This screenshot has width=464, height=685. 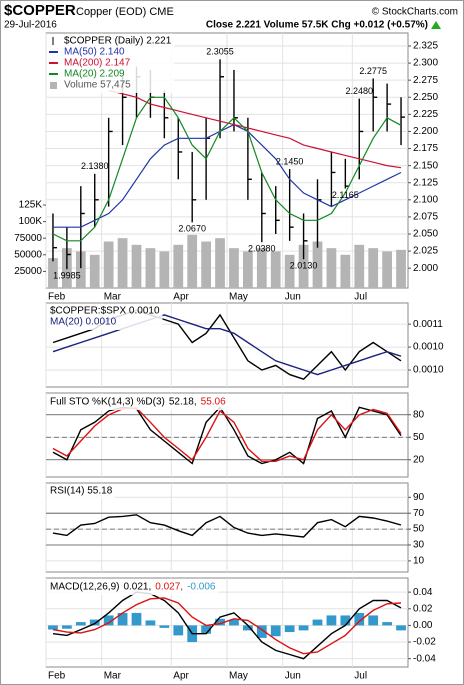 What do you see at coordinates (425, 165) in the screenshot?
I see `y-tick-label: 2.150` at bounding box center [425, 165].